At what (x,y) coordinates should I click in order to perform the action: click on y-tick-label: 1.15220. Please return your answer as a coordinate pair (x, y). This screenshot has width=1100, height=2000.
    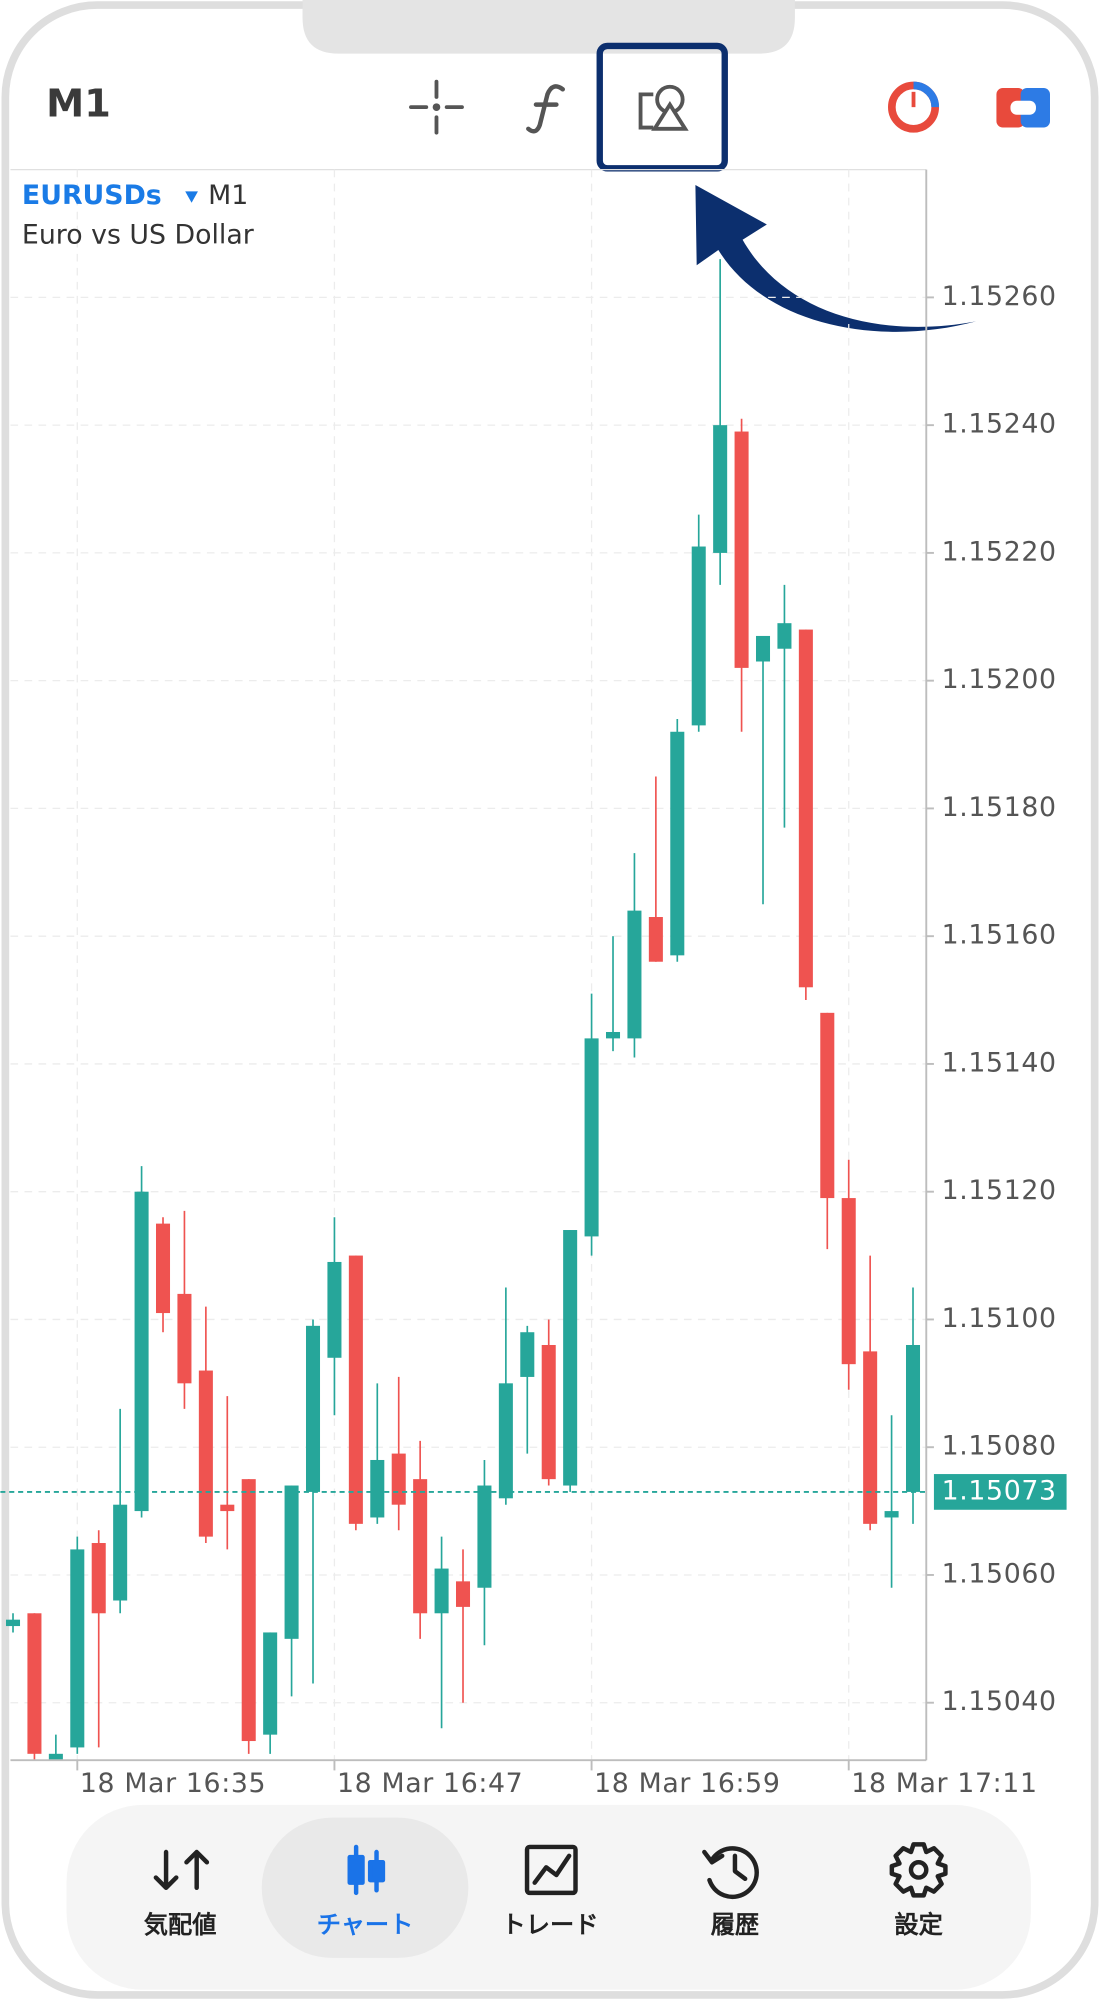
    Looking at the image, I should click on (999, 551).